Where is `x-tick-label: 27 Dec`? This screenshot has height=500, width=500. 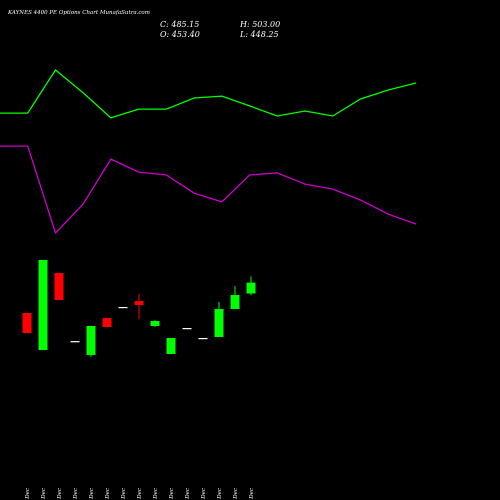 x-tick-label: 27 Dec is located at coordinates (236, 494).